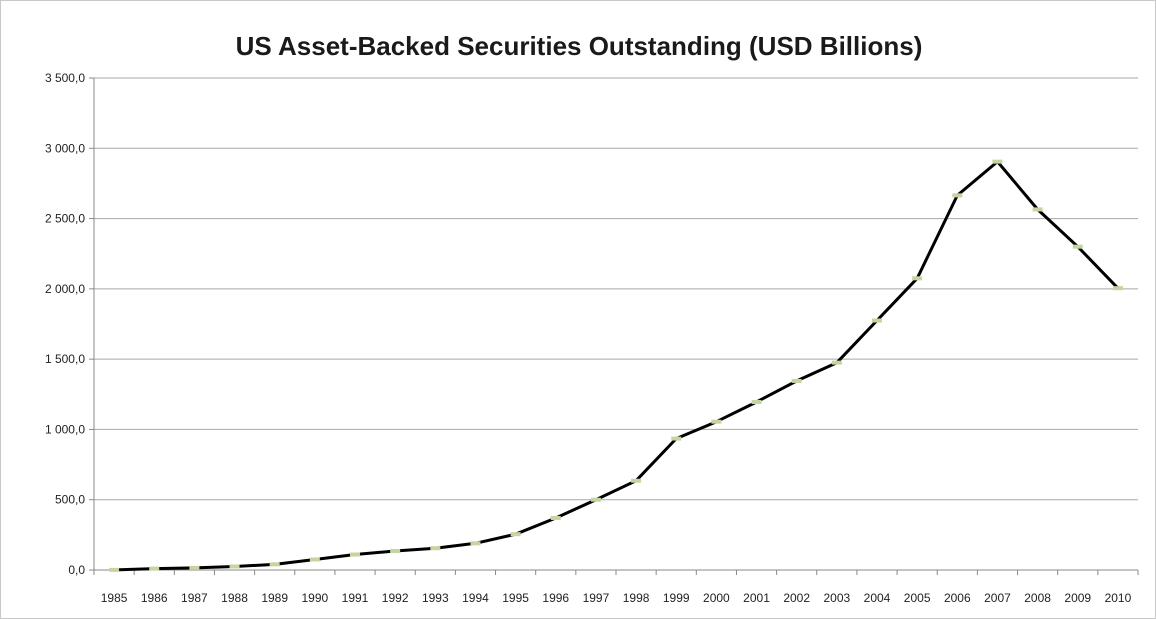 The image size is (1156, 619). Describe the element at coordinates (997, 598) in the screenshot. I see `x-tick-label: 2007` at that location.